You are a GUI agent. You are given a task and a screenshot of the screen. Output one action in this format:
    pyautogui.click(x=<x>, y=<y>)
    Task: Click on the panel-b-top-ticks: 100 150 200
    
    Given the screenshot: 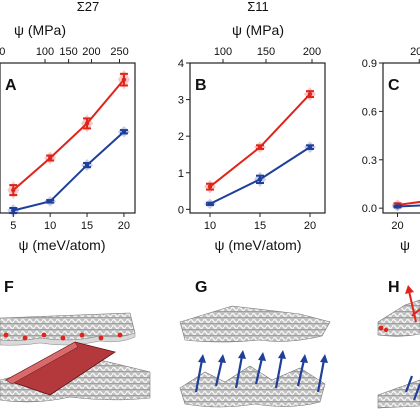 What is the action you would take?
    pyautogui.click(x=267, y=54)
    